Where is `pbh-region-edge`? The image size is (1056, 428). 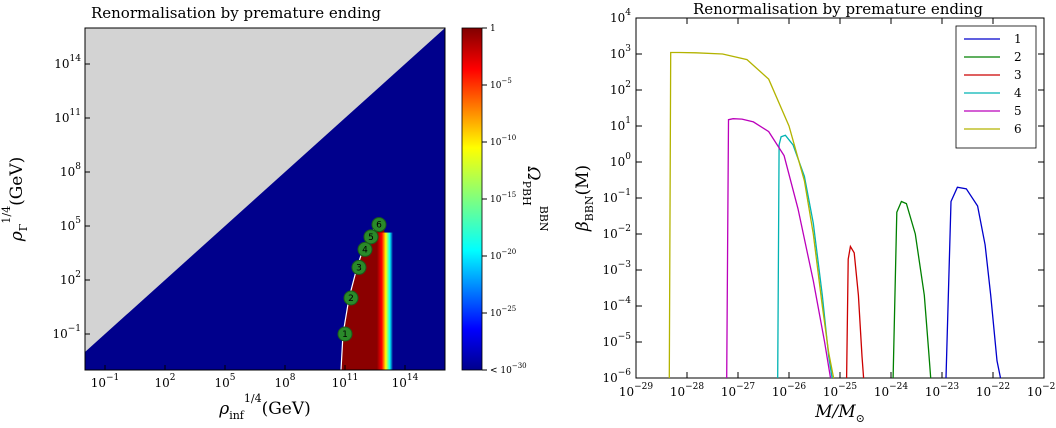 pbh-region-edge is located at coordinates (384, 301).